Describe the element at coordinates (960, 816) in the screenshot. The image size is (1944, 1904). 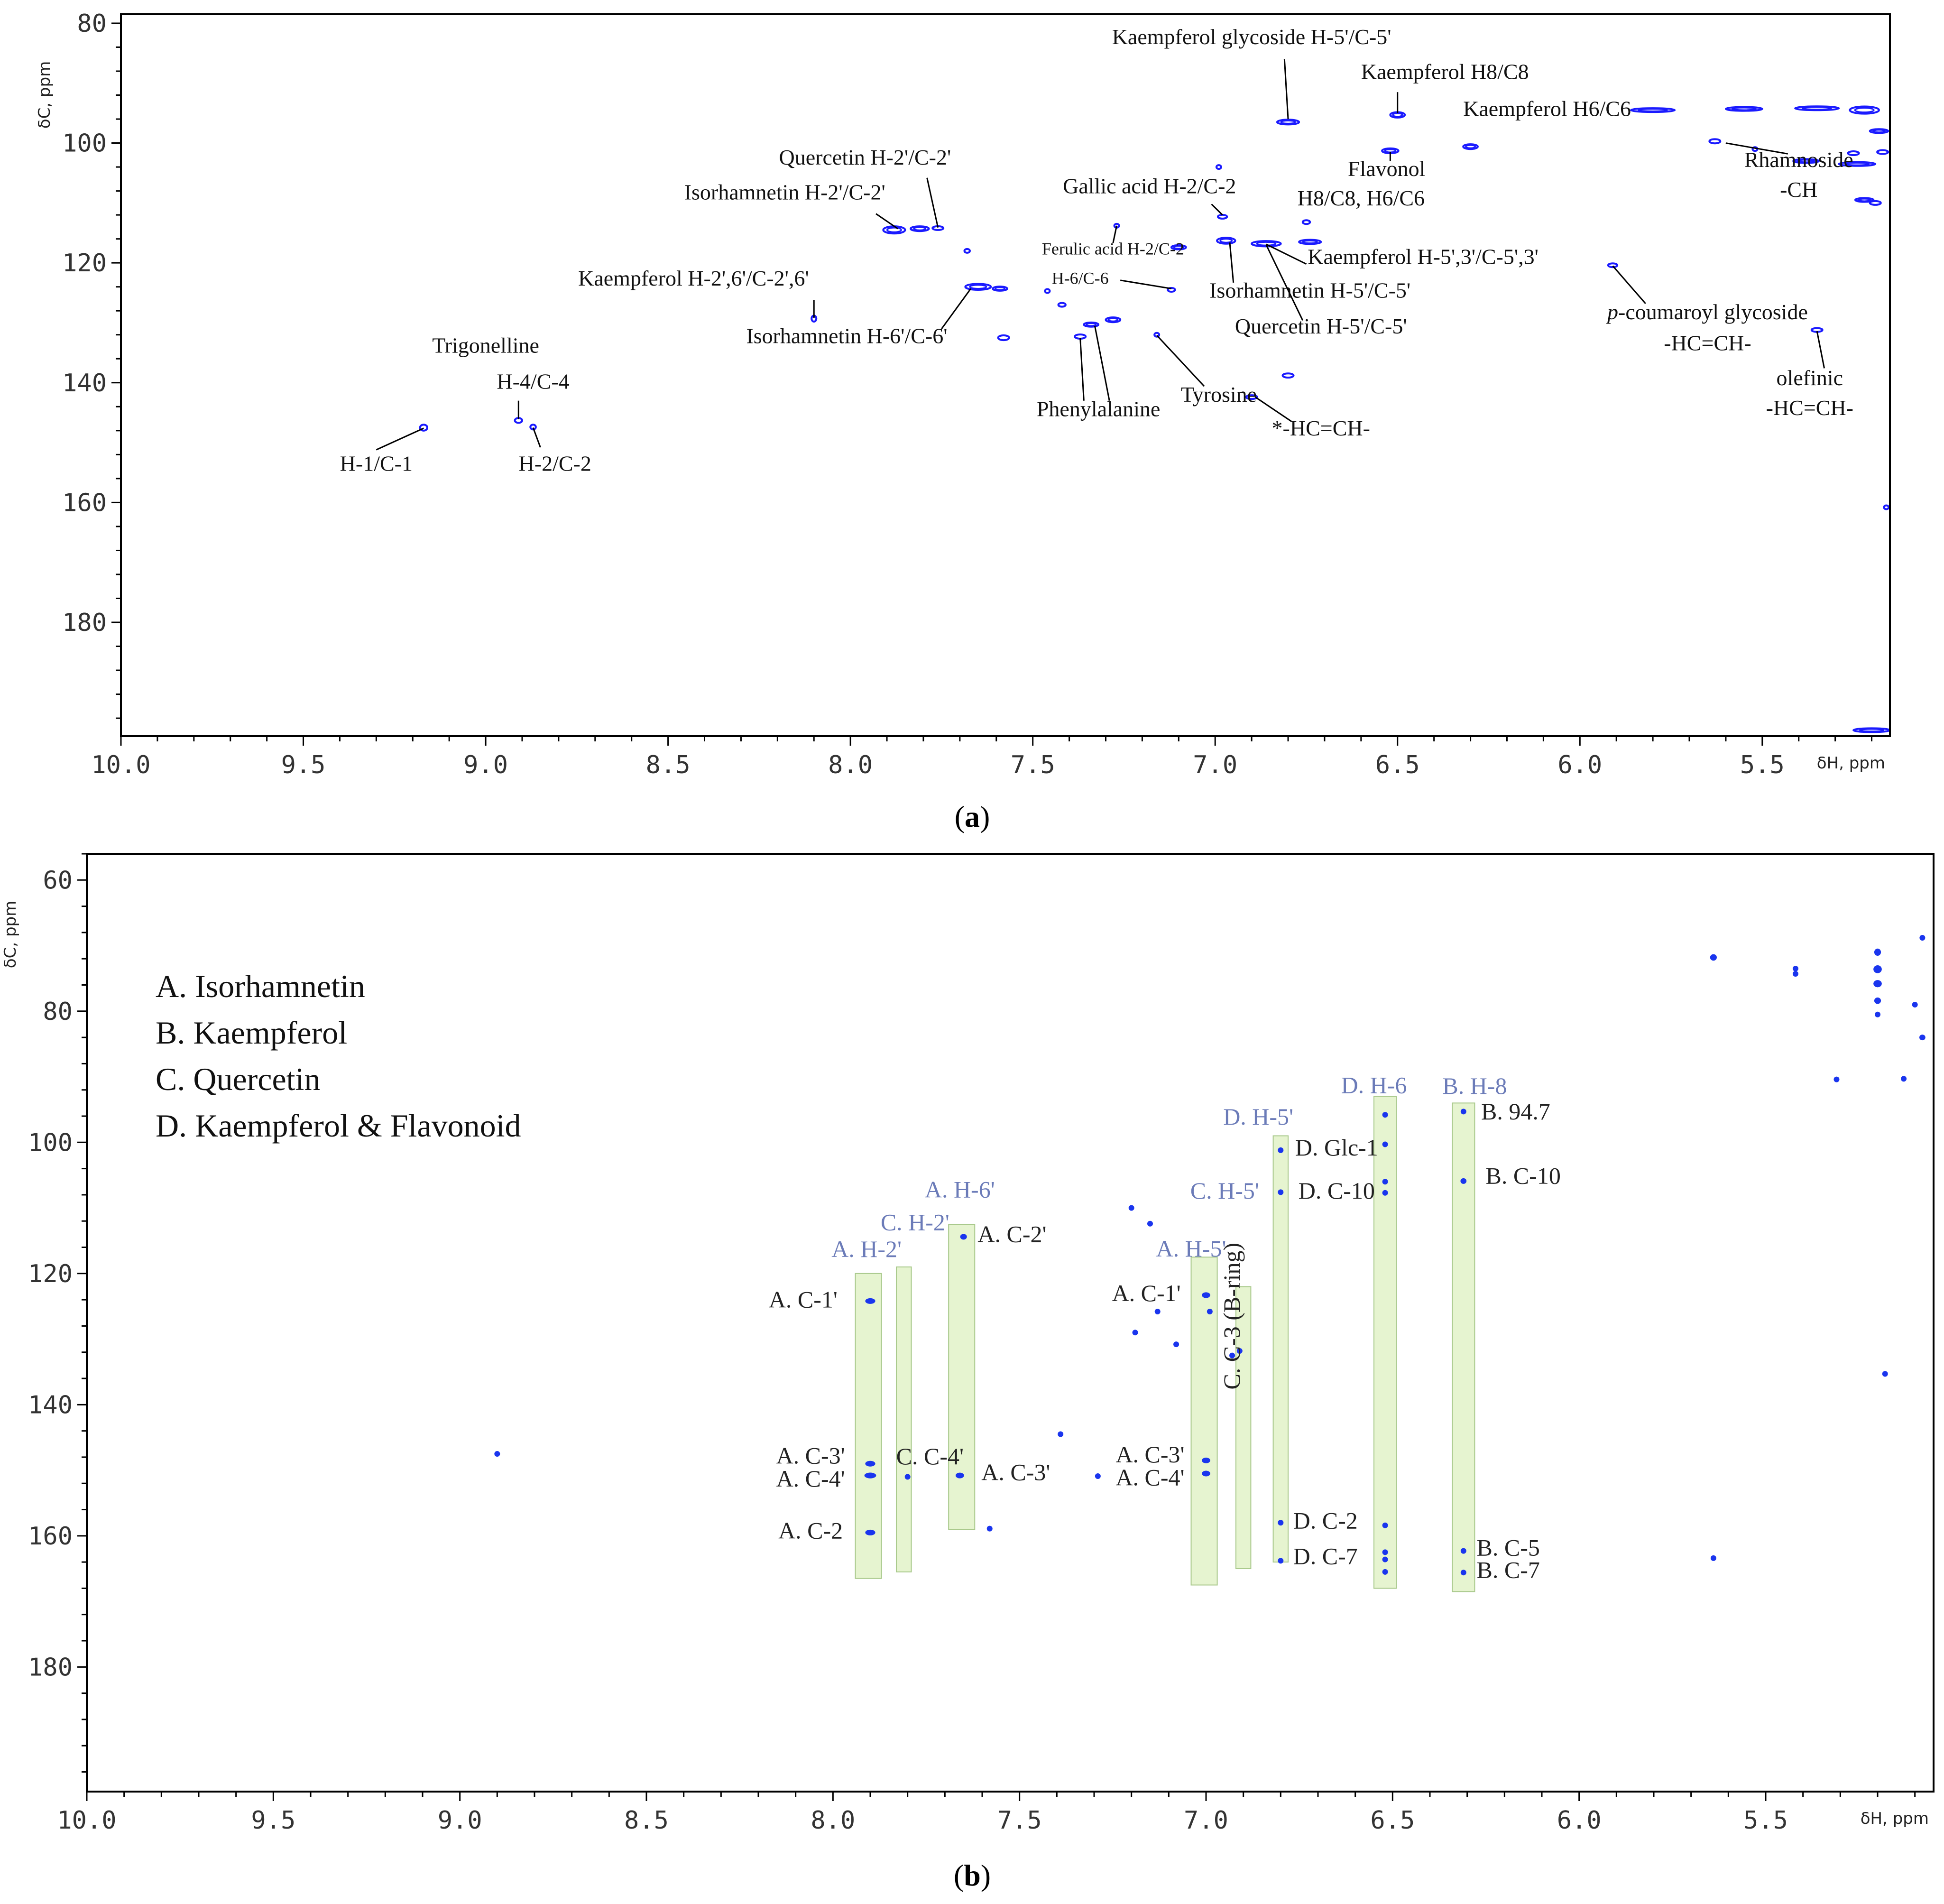
I see `panel-a-caption-open: (` at that location.